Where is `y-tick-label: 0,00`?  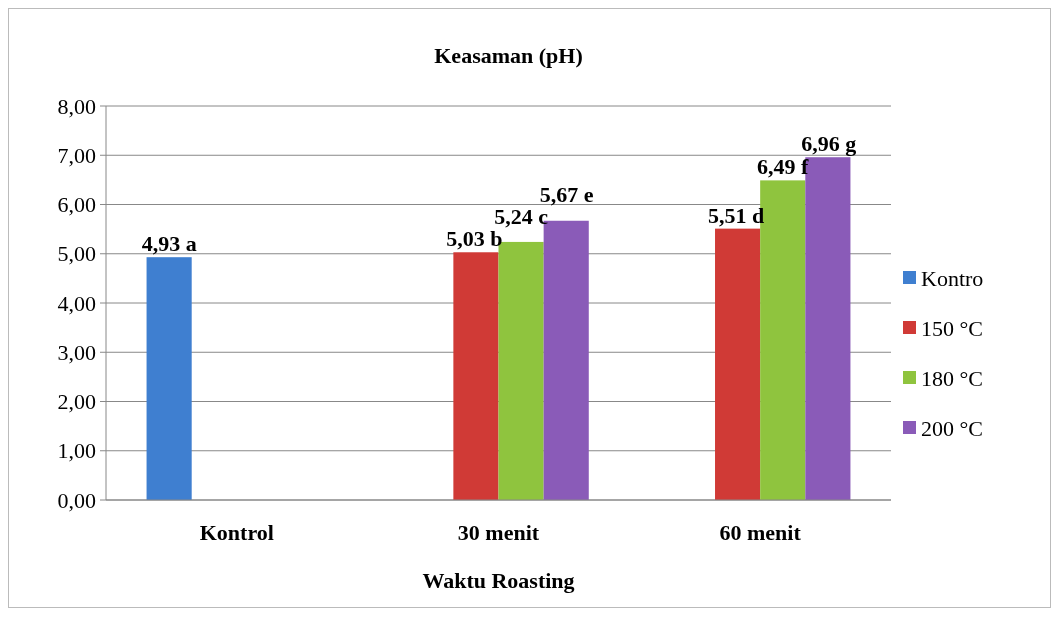 y-tick-label: 0,00 is located at coordinates (76, 500).